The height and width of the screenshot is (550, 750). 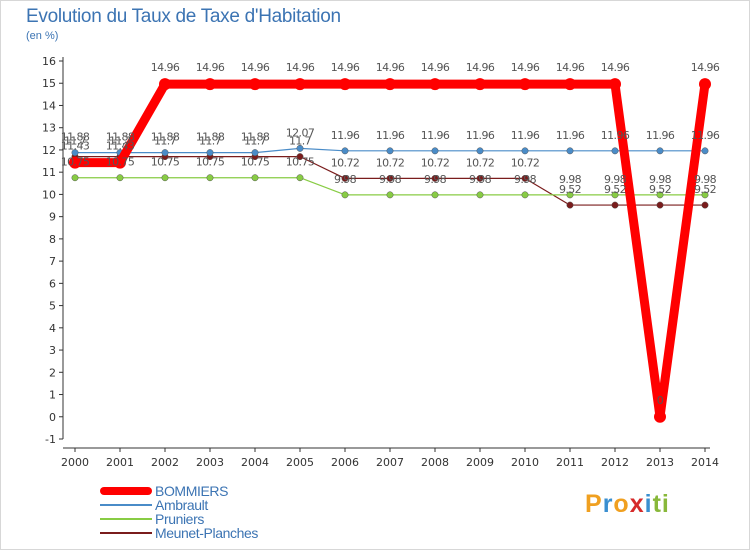 What do you see at coordinates (52, 328) in the screenshot?
I see `y-tick-label: 4` at bounding box center [52, 328].